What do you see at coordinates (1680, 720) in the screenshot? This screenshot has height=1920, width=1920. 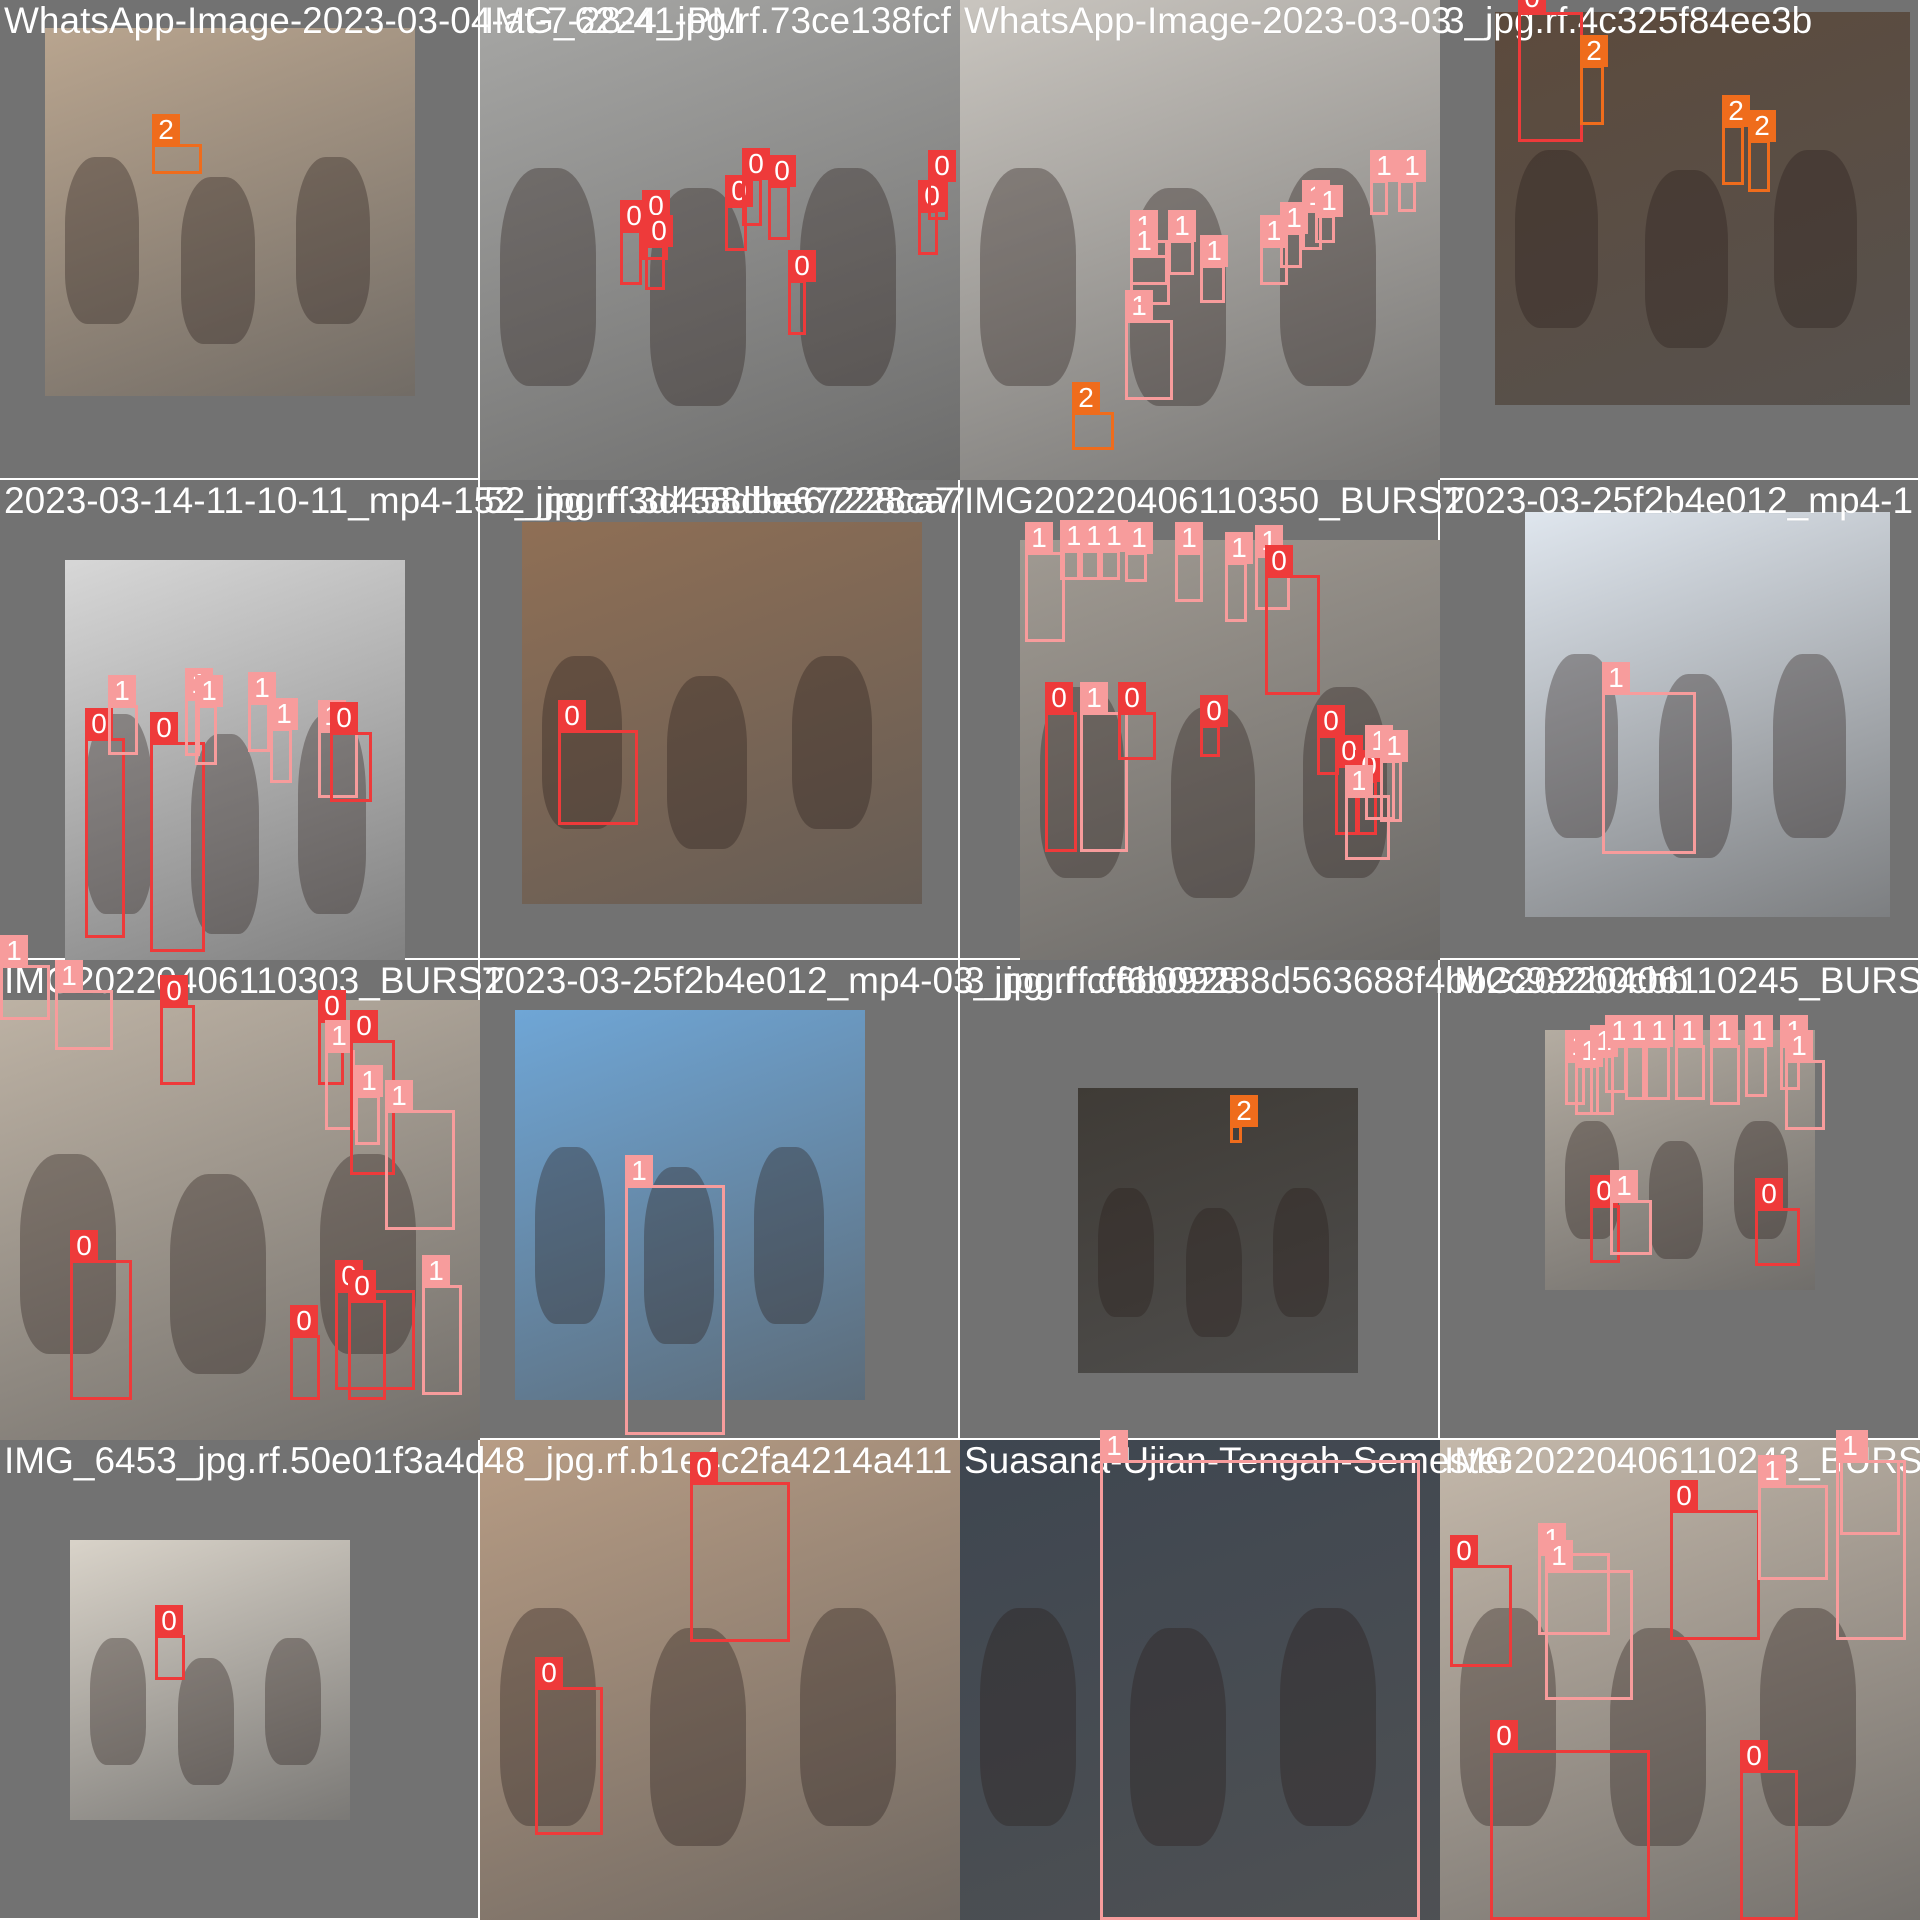 I see `mosaic-tile: 2023-03-25f2b4e012_mp4-1 1` at bounding box center [1680, 720].